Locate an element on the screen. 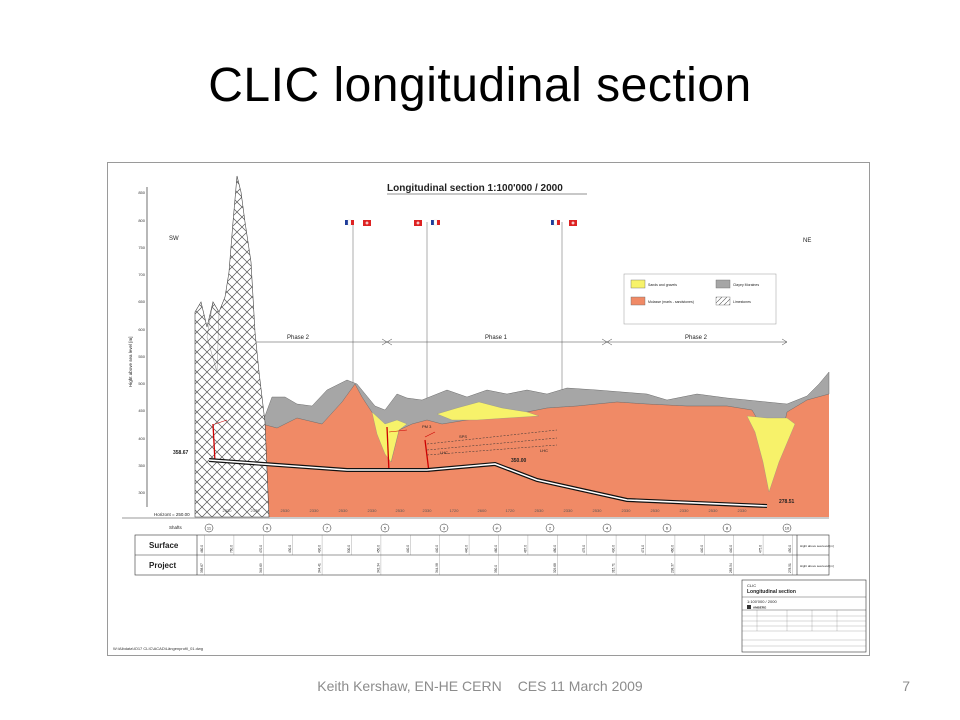 The height and width of the screenshot is (720, 960). legend-limestones: Limestones is located at coordinates (742, 302).